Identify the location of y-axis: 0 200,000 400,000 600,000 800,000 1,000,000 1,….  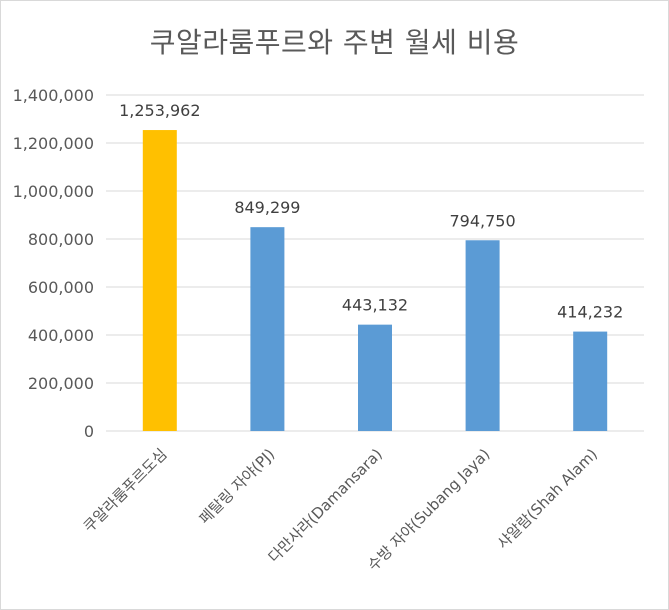
(53, 263).